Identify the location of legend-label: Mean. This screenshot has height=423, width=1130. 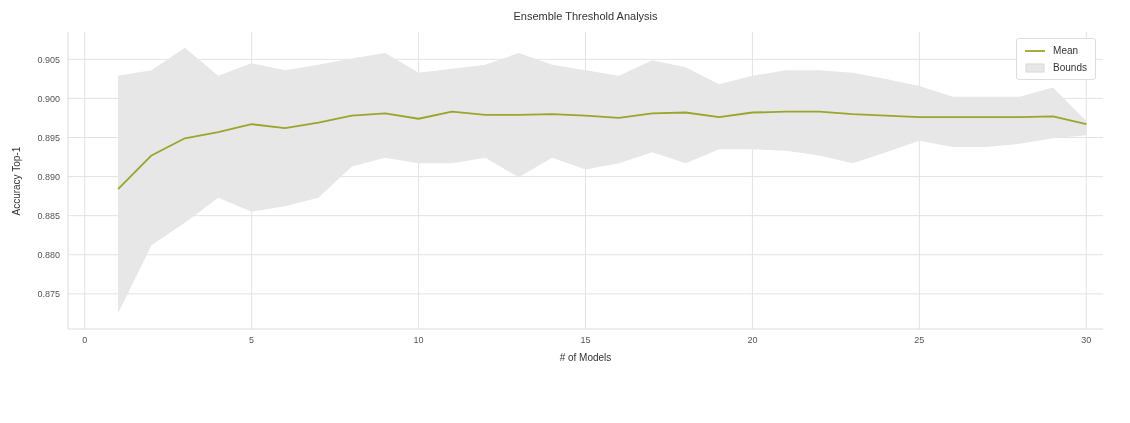
(1066, 51).